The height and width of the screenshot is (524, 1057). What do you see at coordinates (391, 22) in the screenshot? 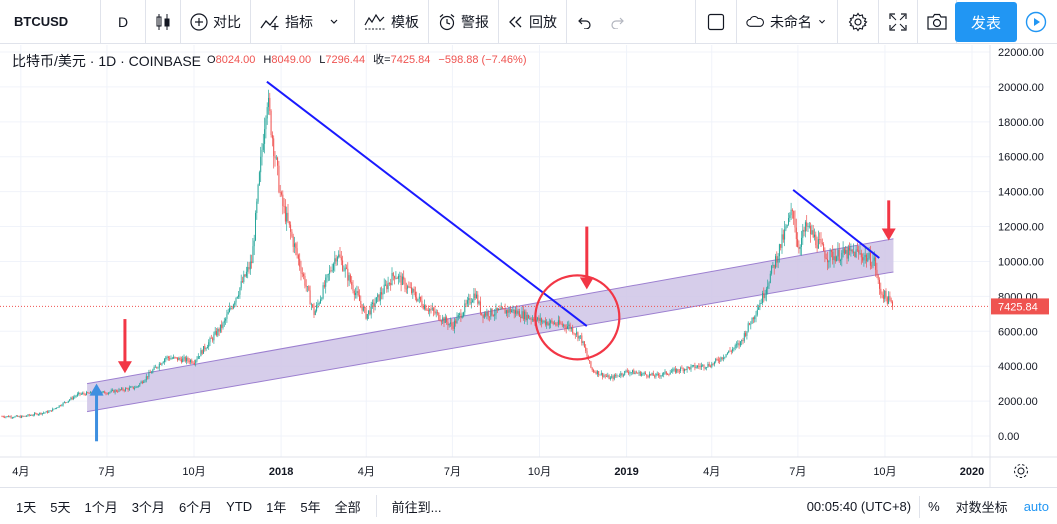
I see `templates-button: 模板` at bounding box center [391, 22].